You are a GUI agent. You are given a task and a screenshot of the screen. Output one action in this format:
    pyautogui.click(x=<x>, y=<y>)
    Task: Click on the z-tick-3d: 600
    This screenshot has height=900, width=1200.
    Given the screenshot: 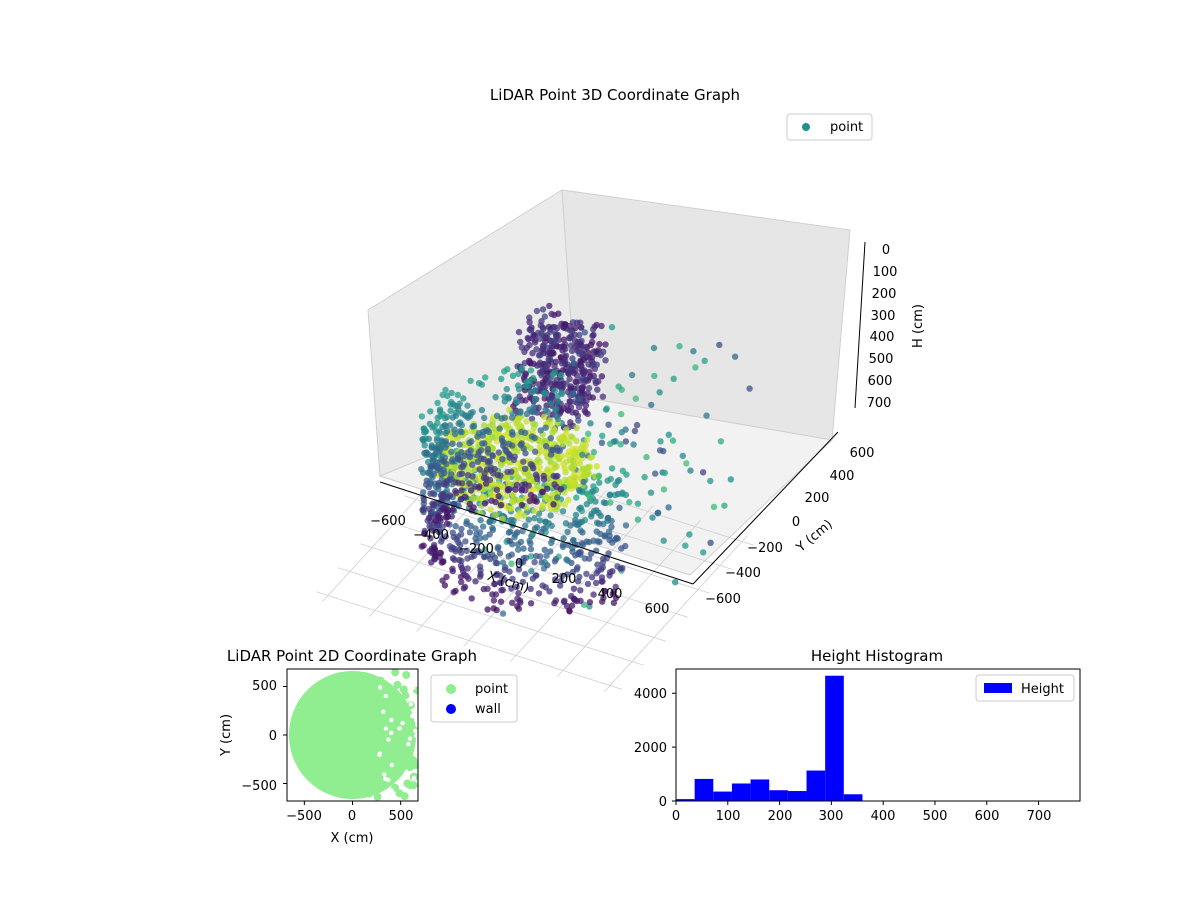 What is the action you would take?
    pyautogui.click(x=880, y=381)
    